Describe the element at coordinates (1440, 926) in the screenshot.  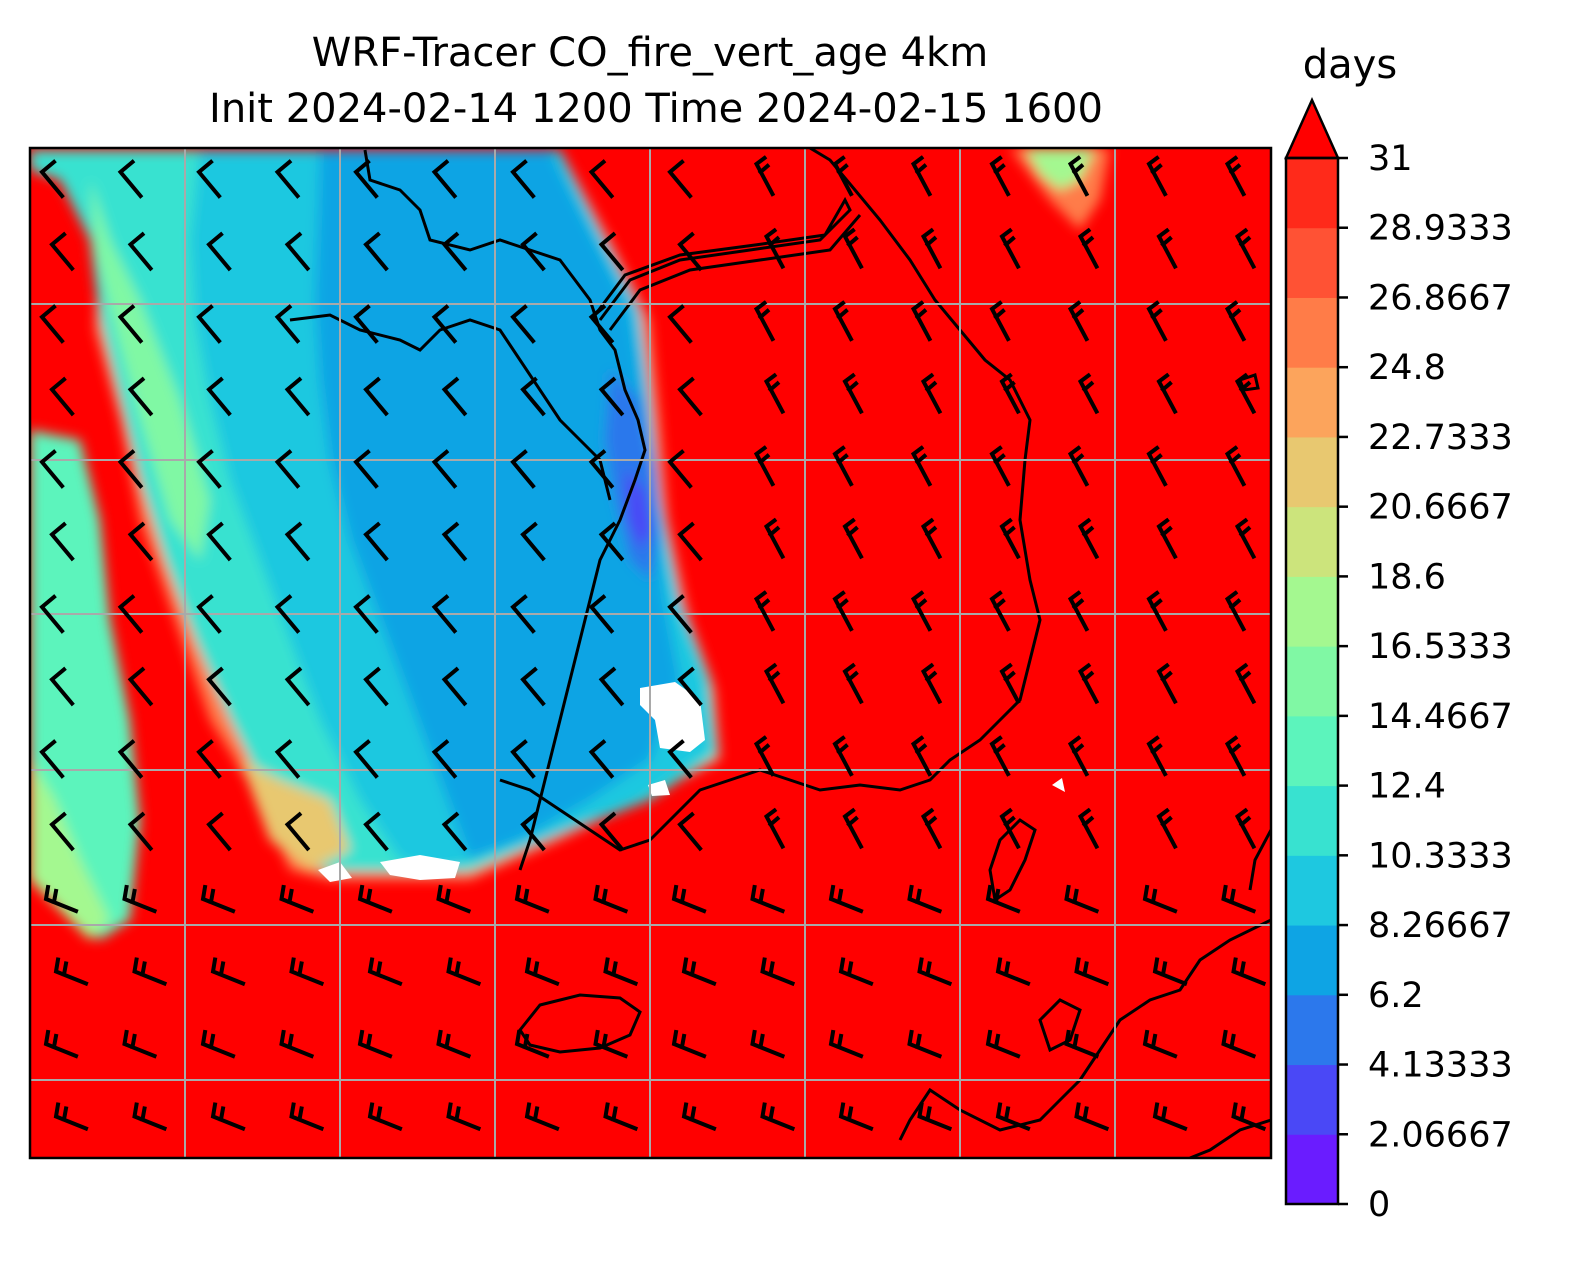
I see `colorbar-tick-label: 8.26667` at that location.